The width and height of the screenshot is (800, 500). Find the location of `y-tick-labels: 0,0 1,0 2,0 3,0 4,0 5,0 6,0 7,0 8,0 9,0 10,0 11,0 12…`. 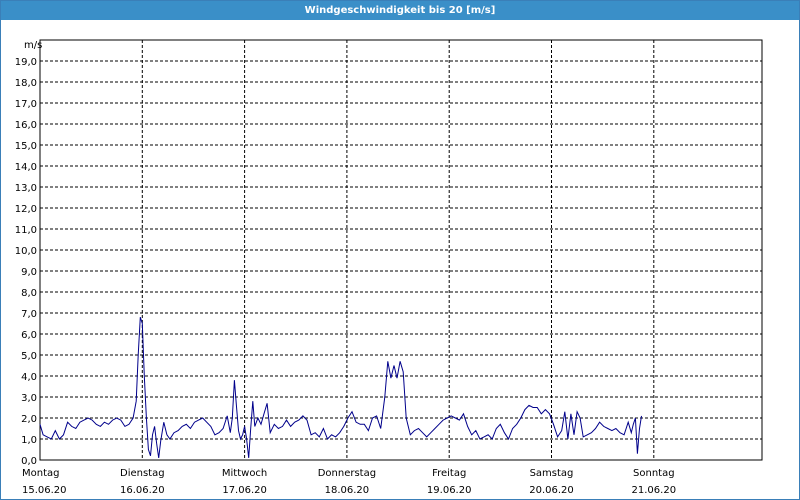

y-tick-labels: 0,0 1,0 2,0 3,0 4,0 5,0 6,0 7,0 8,0 9,0 10,0 11,0 12… is located at coordinates (26, 262).